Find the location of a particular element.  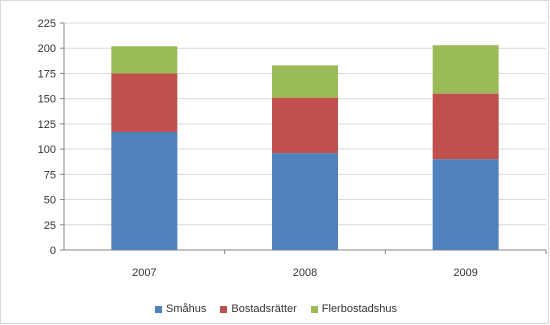

y-tick-label: 150 is located at coordinates (47, 100).